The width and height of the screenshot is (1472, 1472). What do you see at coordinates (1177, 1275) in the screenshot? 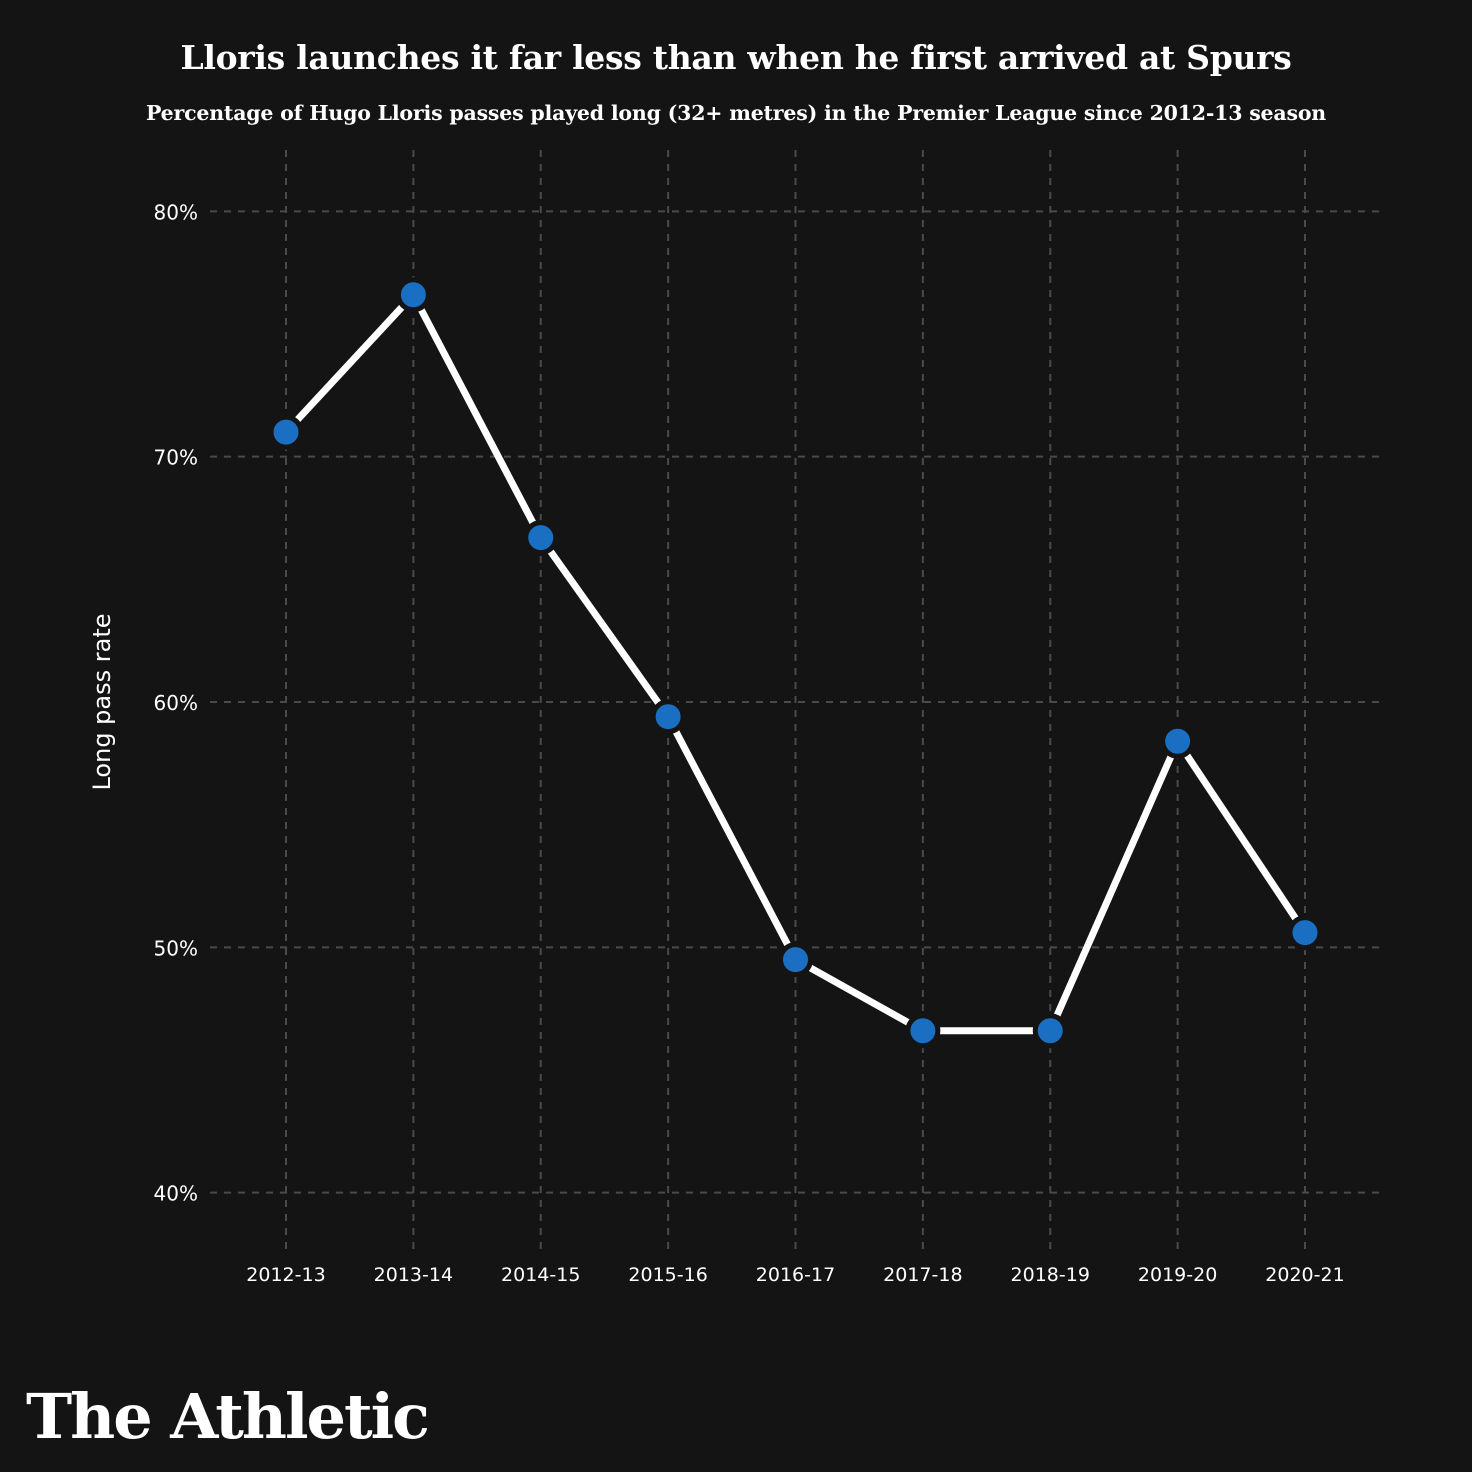
I see `x-tick-label: 2019-20` at bounding box center [1177, 1275].